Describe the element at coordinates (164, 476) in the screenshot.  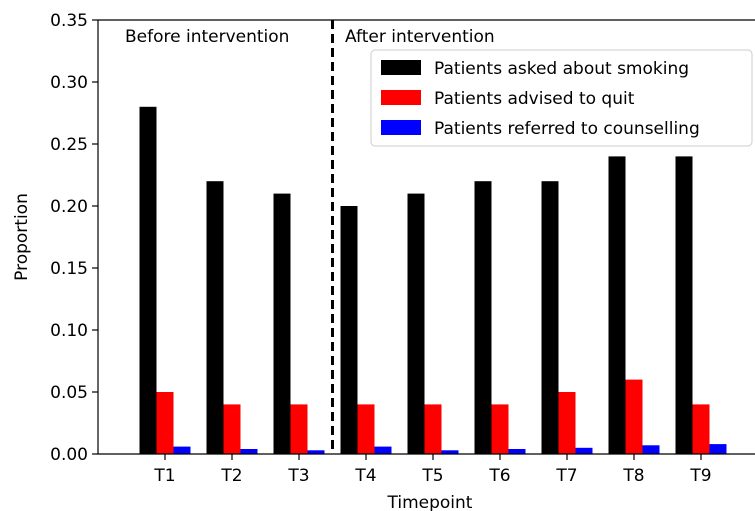
I see `x-tick-label: T1` at that location.